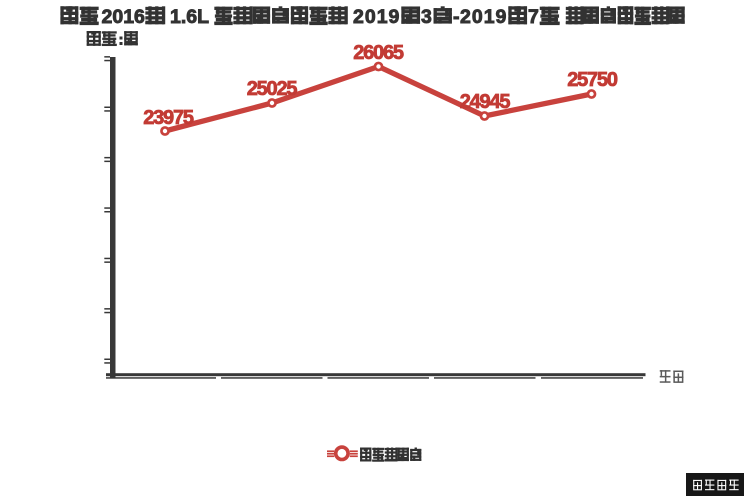  I want to click on svg-text: 2016, so click(124, 17).